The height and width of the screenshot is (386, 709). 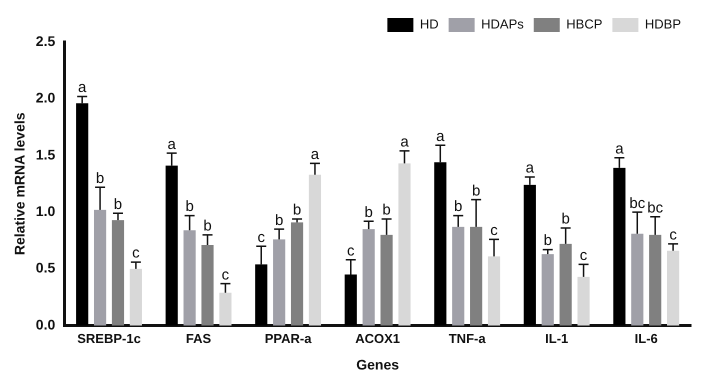 What do you see at coordinates (46, 40) in the screenshot?
I see `y-tick-label: 2.5` at bounding box center [46, 40].